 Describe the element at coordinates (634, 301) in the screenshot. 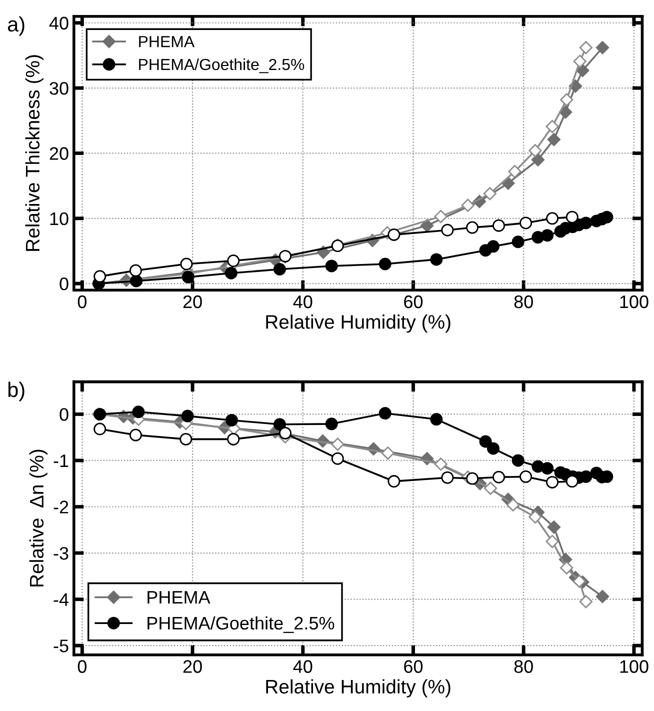

I see `x-tick-label: 100` at that location.